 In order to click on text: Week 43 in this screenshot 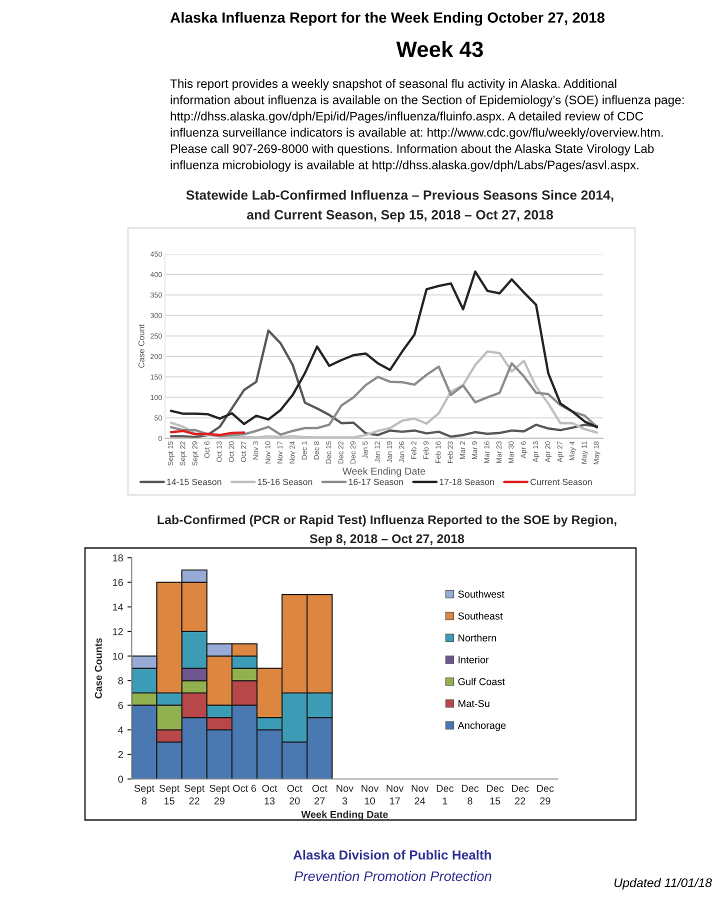, I will do `click(439, 49)`.